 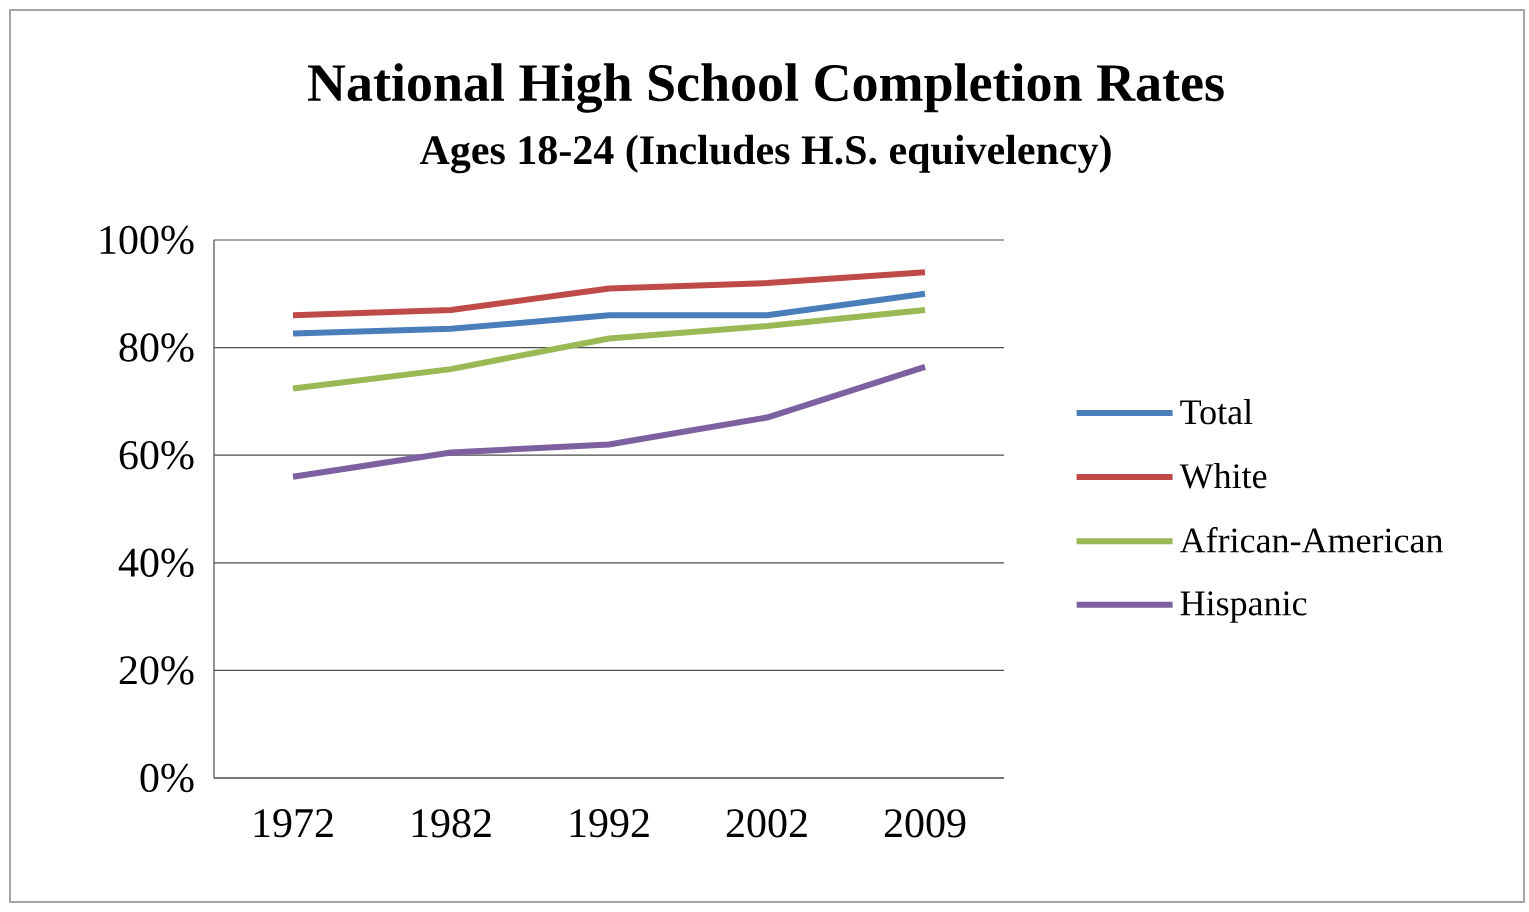 I want to click on chart-subtitle: Ages 18-24 (Includes H.S. equivelency), so click(x=765, y=154).